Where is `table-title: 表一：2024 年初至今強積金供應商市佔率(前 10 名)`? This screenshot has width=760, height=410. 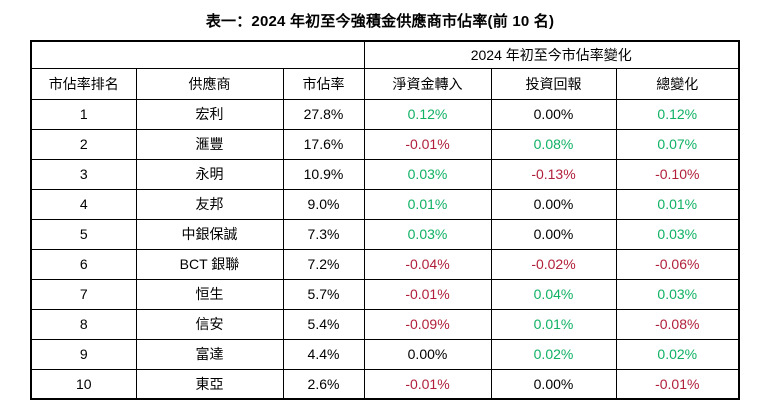 table-title: 表一：2024 年初至今強積金供應商市佔率(前 10 名) is located at coordinates (380, 21).